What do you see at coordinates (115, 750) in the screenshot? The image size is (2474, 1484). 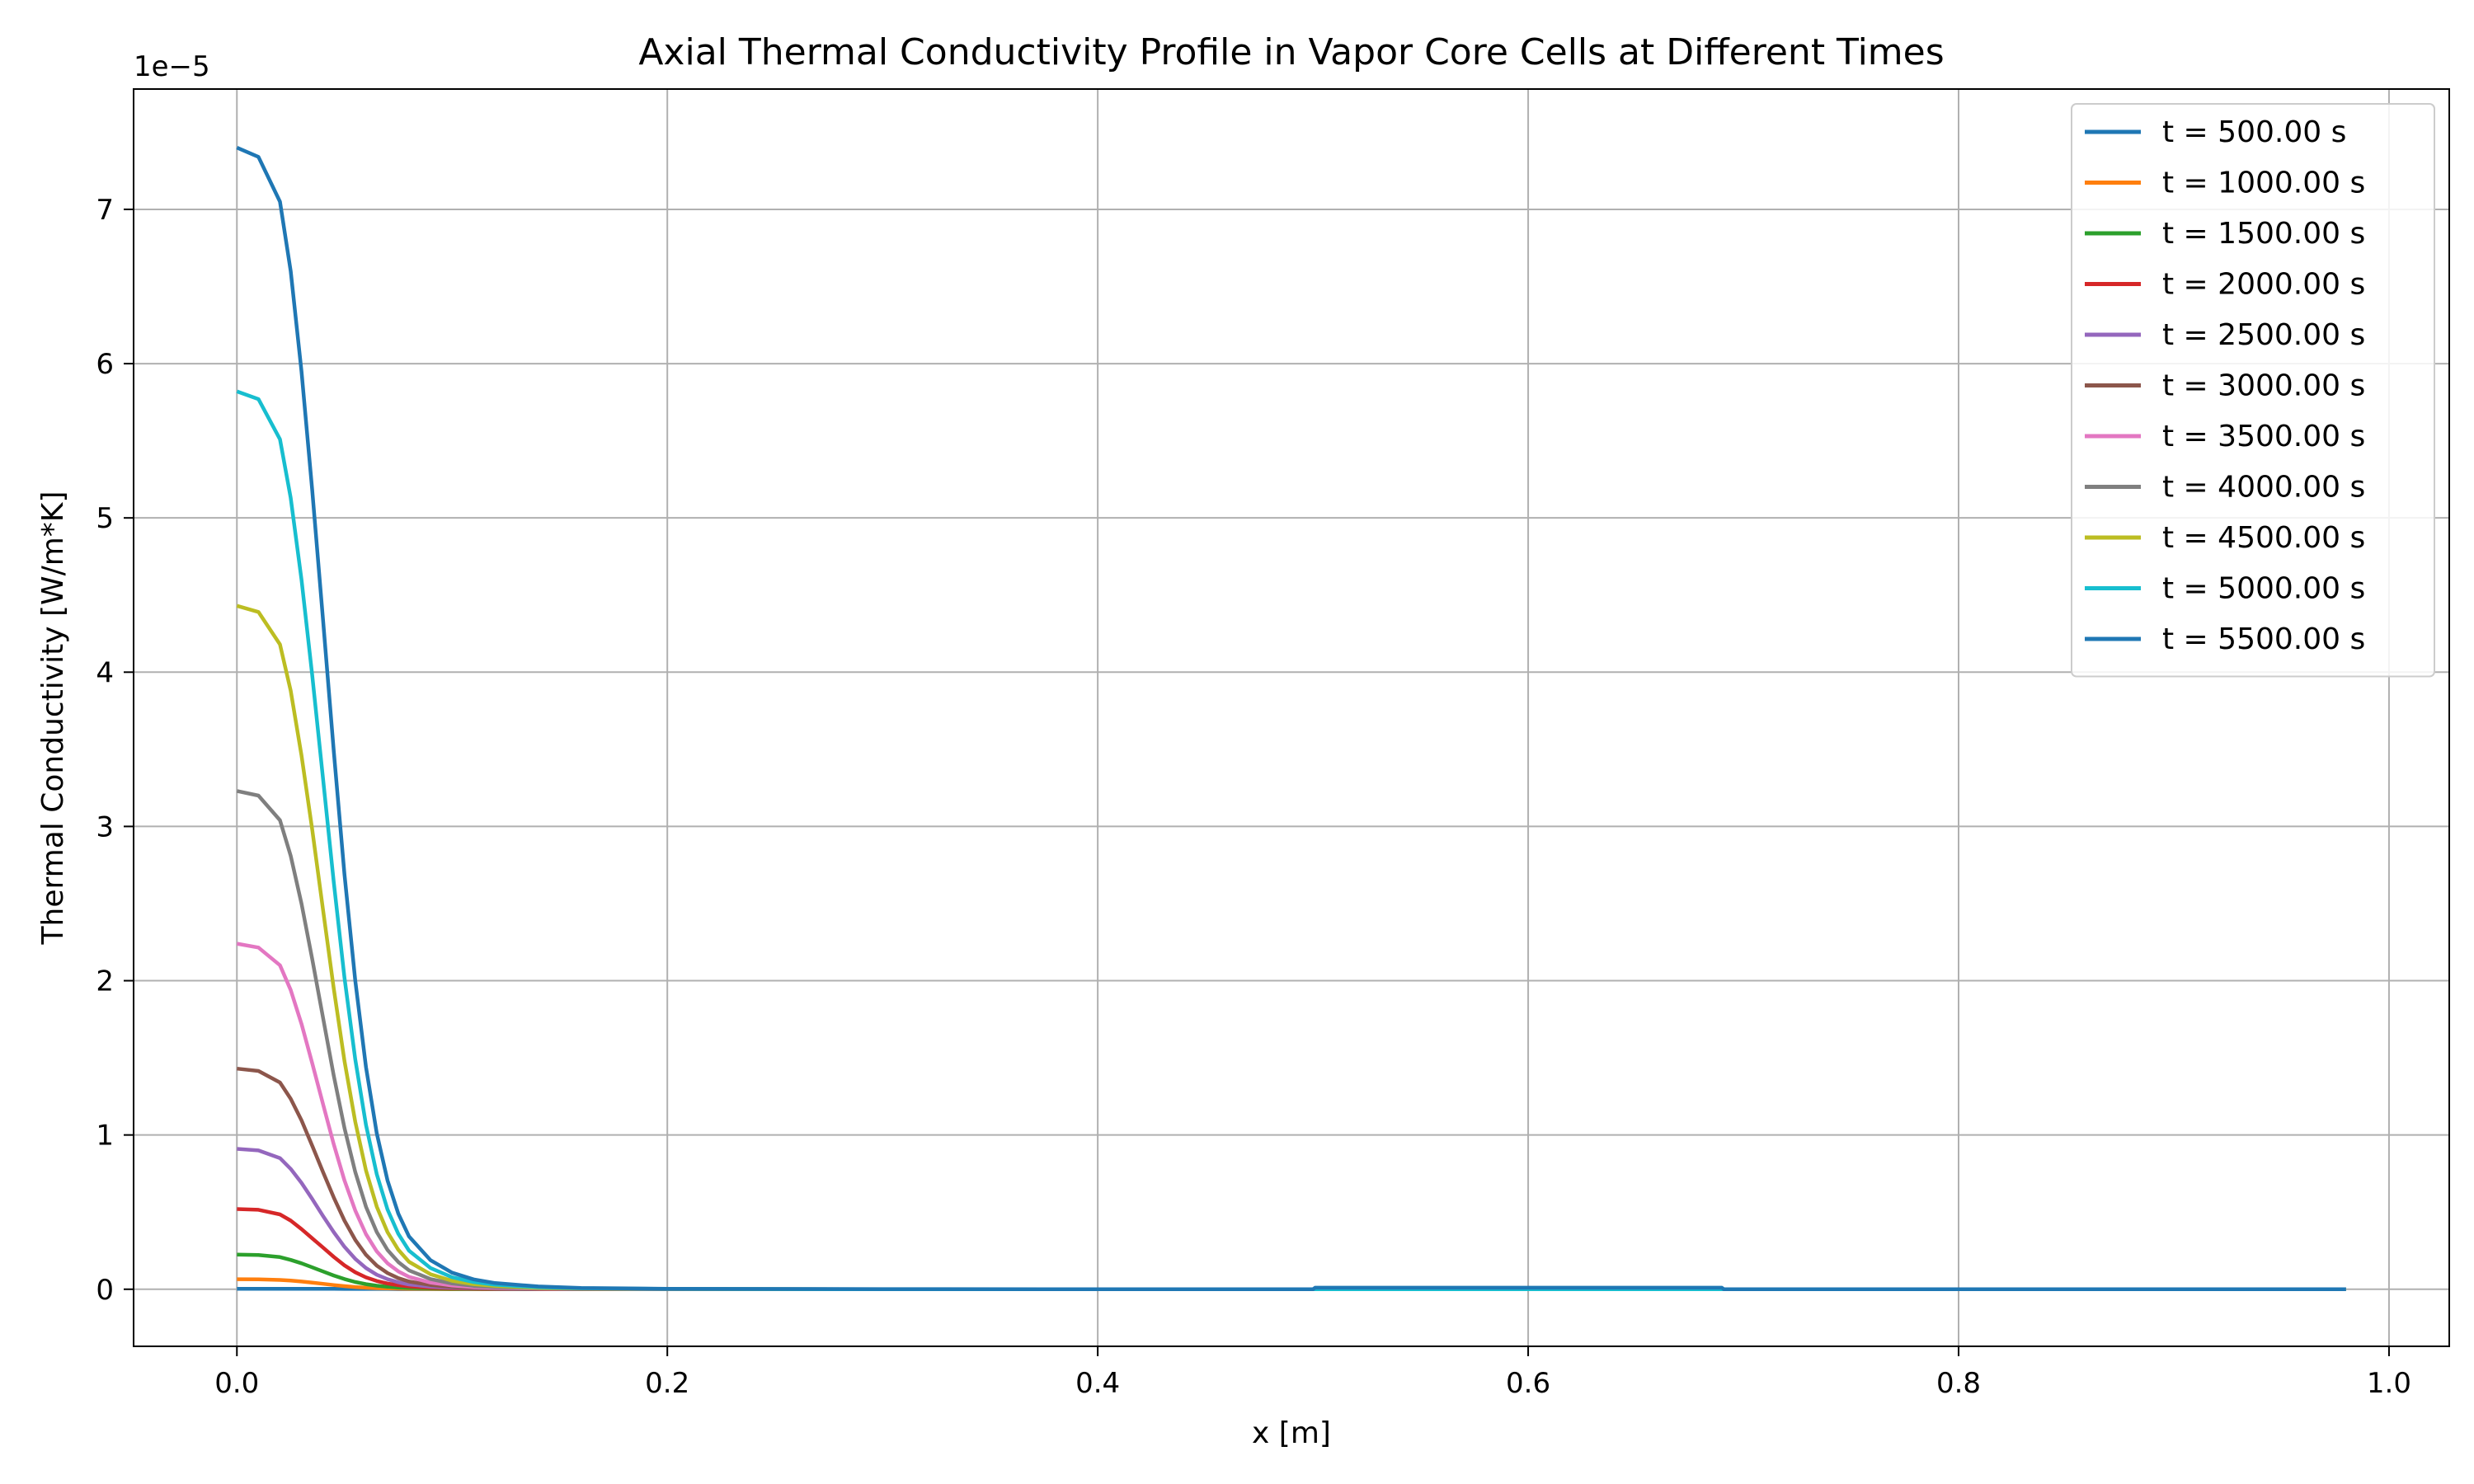 I see `y-axis-ticks: 0 1 2 3 4 5 6 7` at bounding box center [115, 750].